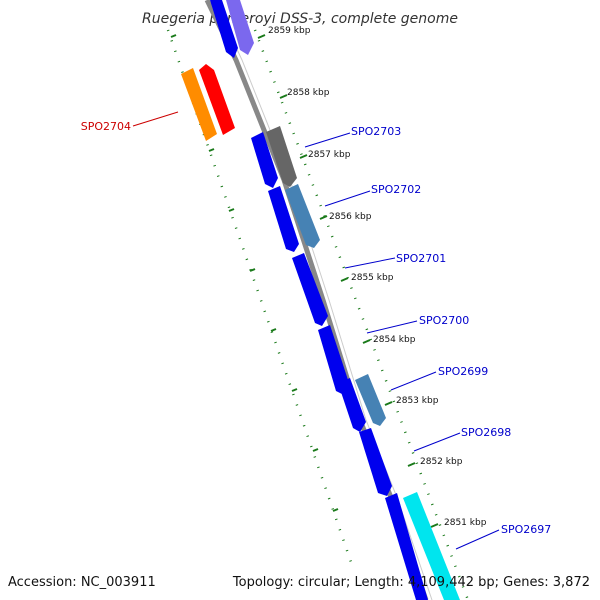  I want to click on kbp-label: 2854 kbp, so click(394, 340).